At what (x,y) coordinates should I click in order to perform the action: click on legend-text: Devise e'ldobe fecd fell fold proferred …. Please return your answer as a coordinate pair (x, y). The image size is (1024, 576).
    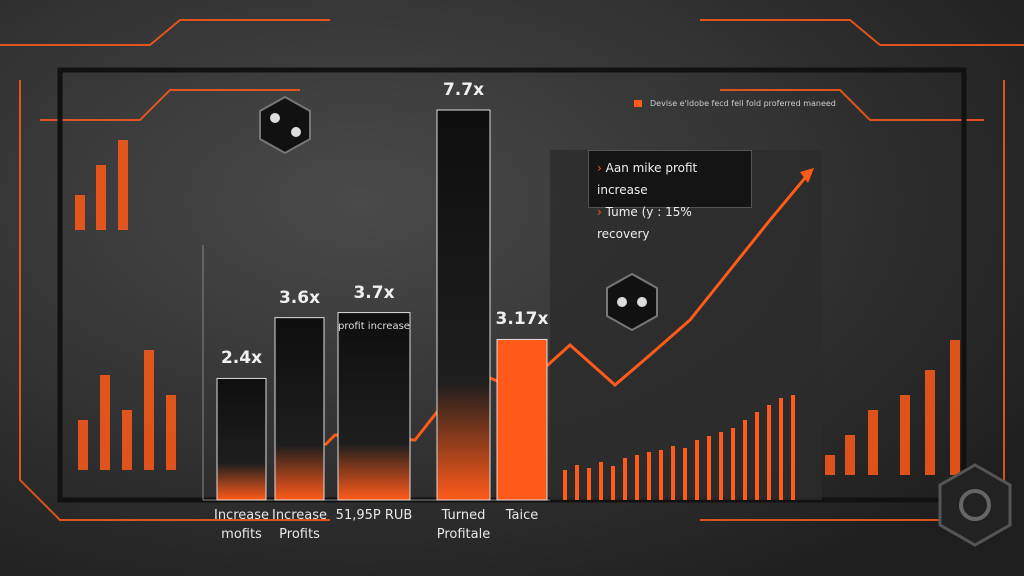
    Looking at the image, I should click on (743, 103).